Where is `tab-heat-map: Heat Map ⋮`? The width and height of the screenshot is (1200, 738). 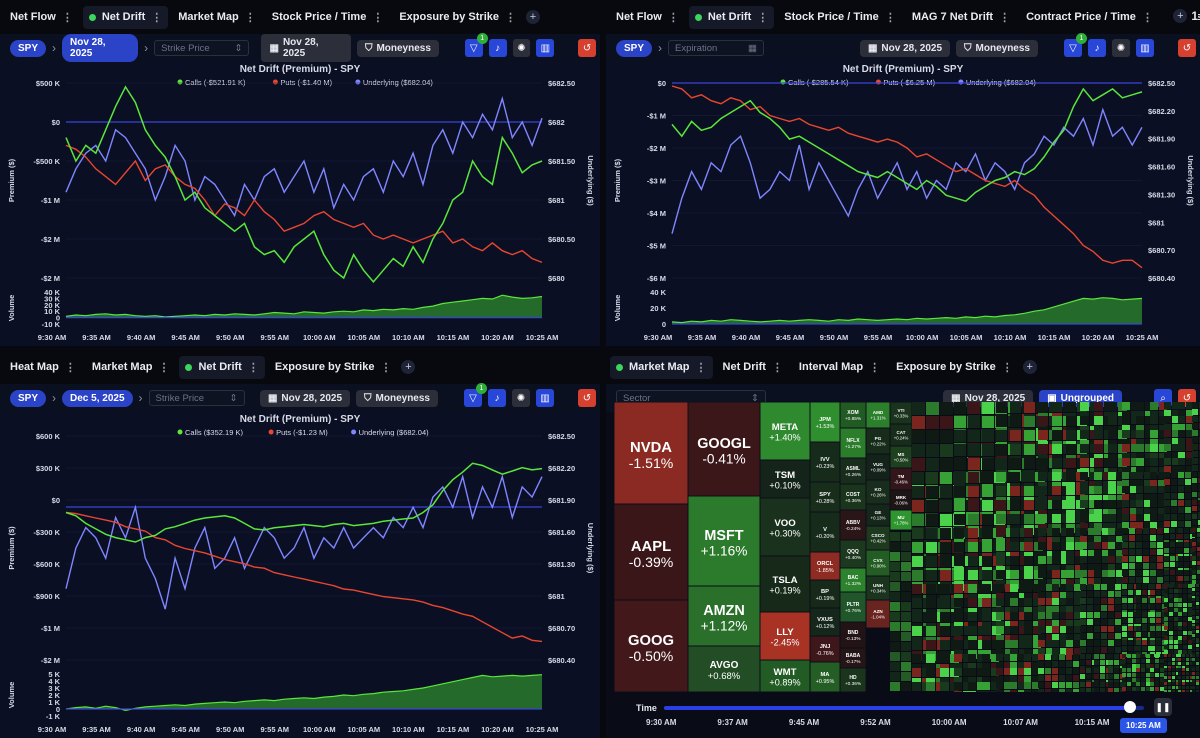
tab-heat-map: Heat Map ⋮ is located at coordinates (43, 367).